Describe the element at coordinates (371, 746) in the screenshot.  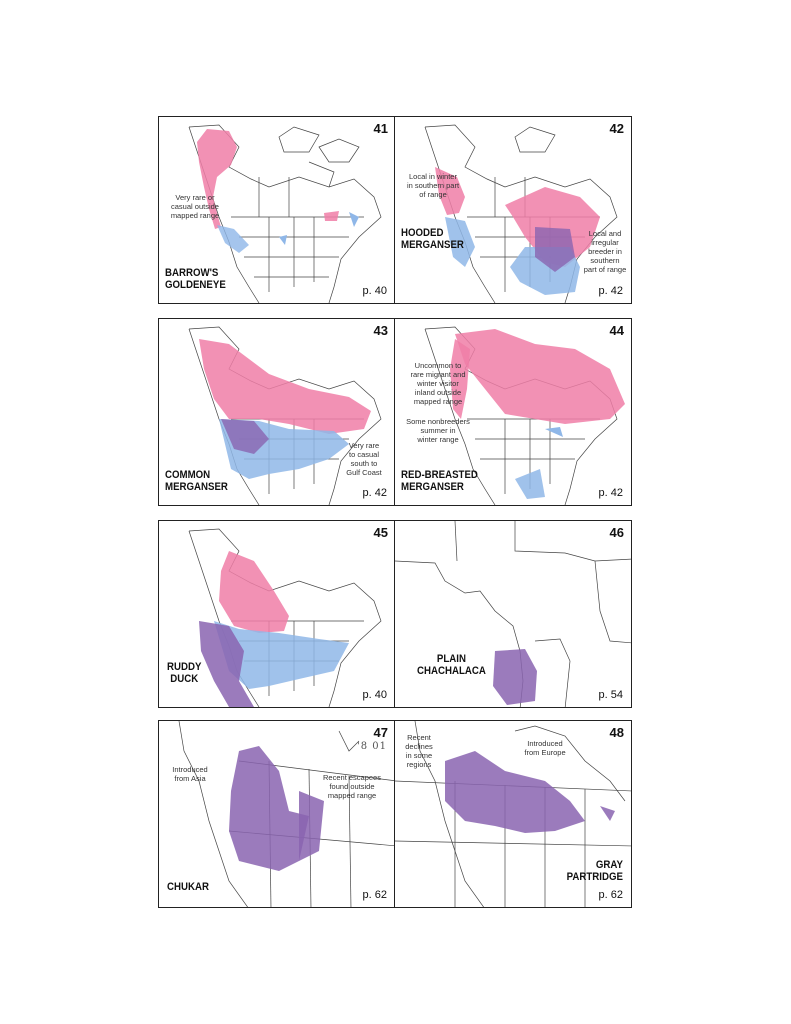
I see `handwritten-mark: '8 01` at that location.